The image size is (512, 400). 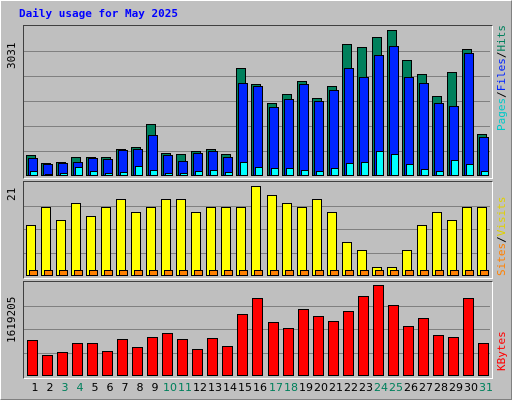 I want to click on x-tick-label: 30, so click(x=471, y=387).